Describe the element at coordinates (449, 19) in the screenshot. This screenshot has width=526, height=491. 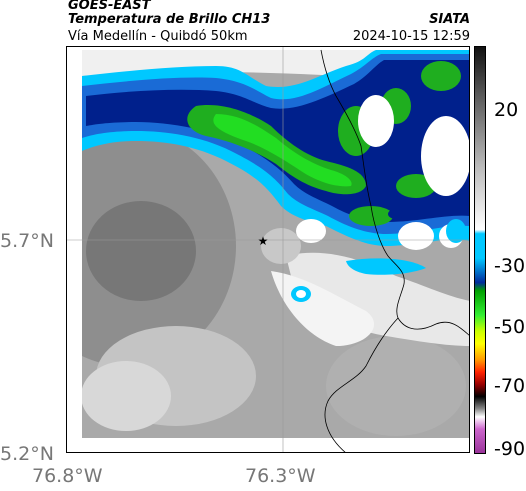
I see `org-label: SIATA` at that location.